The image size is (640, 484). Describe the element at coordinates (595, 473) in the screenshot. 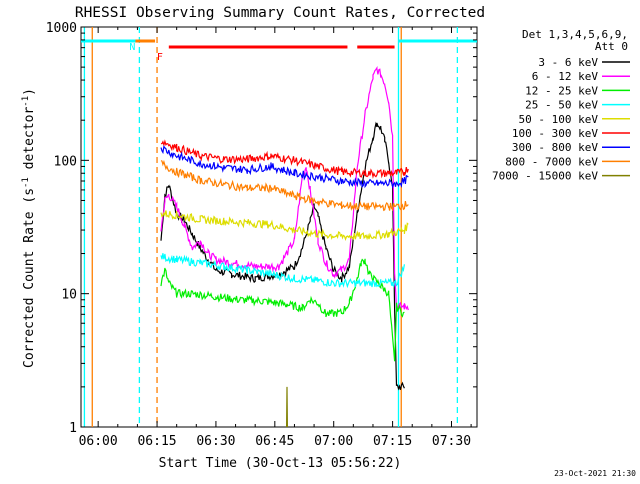

I see `footer-date: 23-Oct-2021 21:30` at that location.